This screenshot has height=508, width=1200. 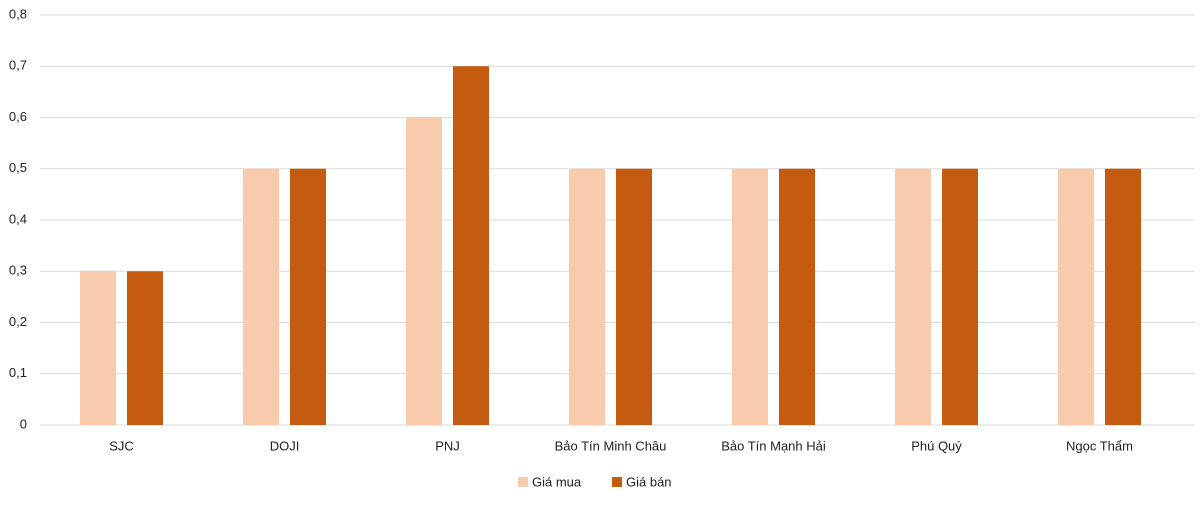 I want to click on legend-label: Giá mua, so click(x=557, y=481).